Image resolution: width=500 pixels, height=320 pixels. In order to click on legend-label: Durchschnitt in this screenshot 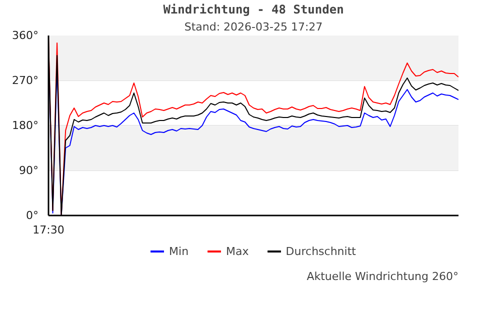, I will do `click(321, 251)`.